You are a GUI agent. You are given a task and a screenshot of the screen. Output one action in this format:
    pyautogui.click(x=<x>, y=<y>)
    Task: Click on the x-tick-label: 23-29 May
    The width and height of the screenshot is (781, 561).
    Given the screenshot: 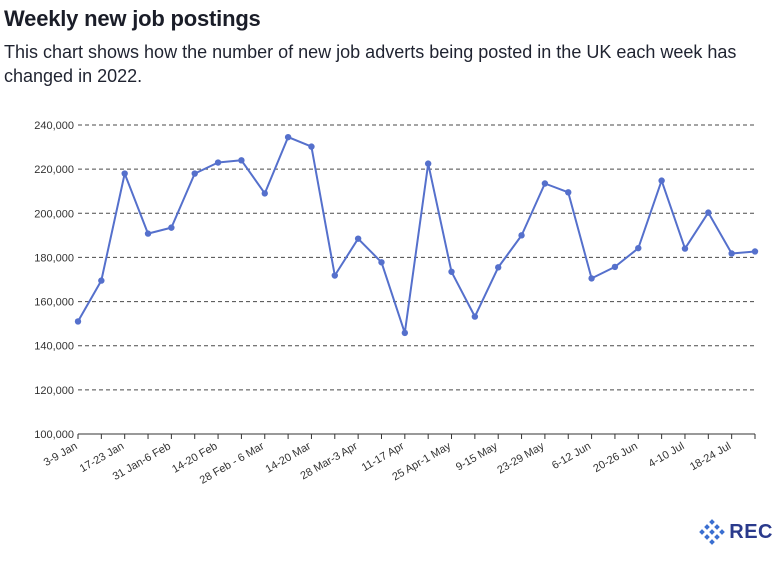 What is the action you would take?
    pyautogui.click(x=520, y=458)
    